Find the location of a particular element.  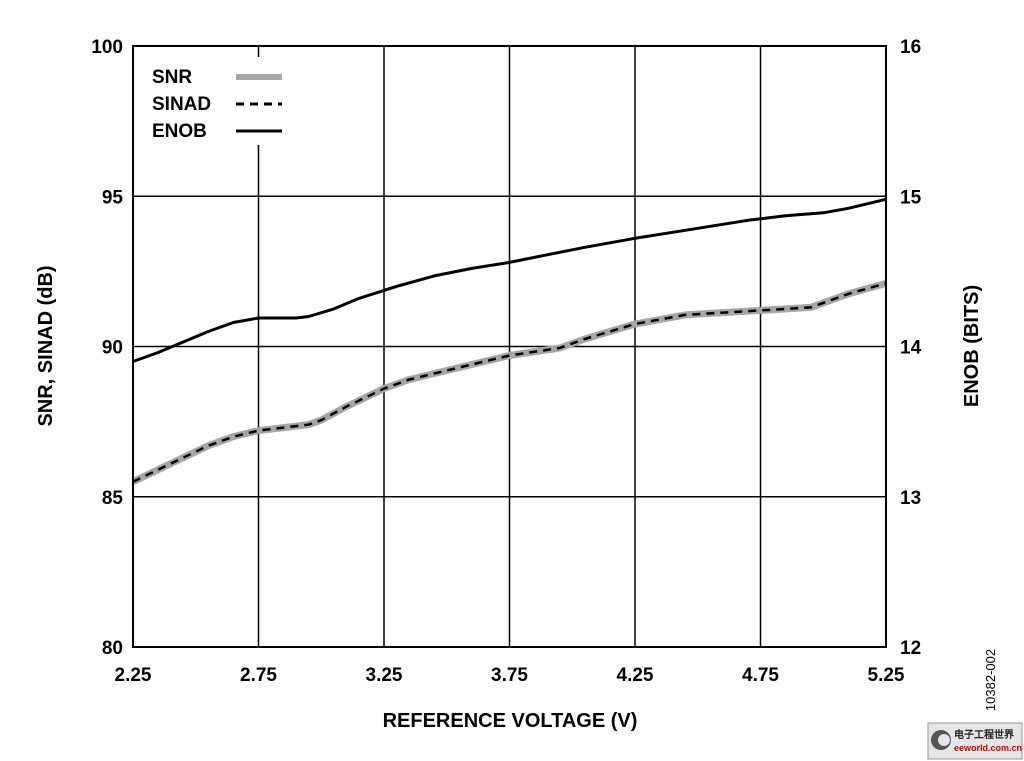

y2-tick-label: 12 is located at coordinates (910, 648).